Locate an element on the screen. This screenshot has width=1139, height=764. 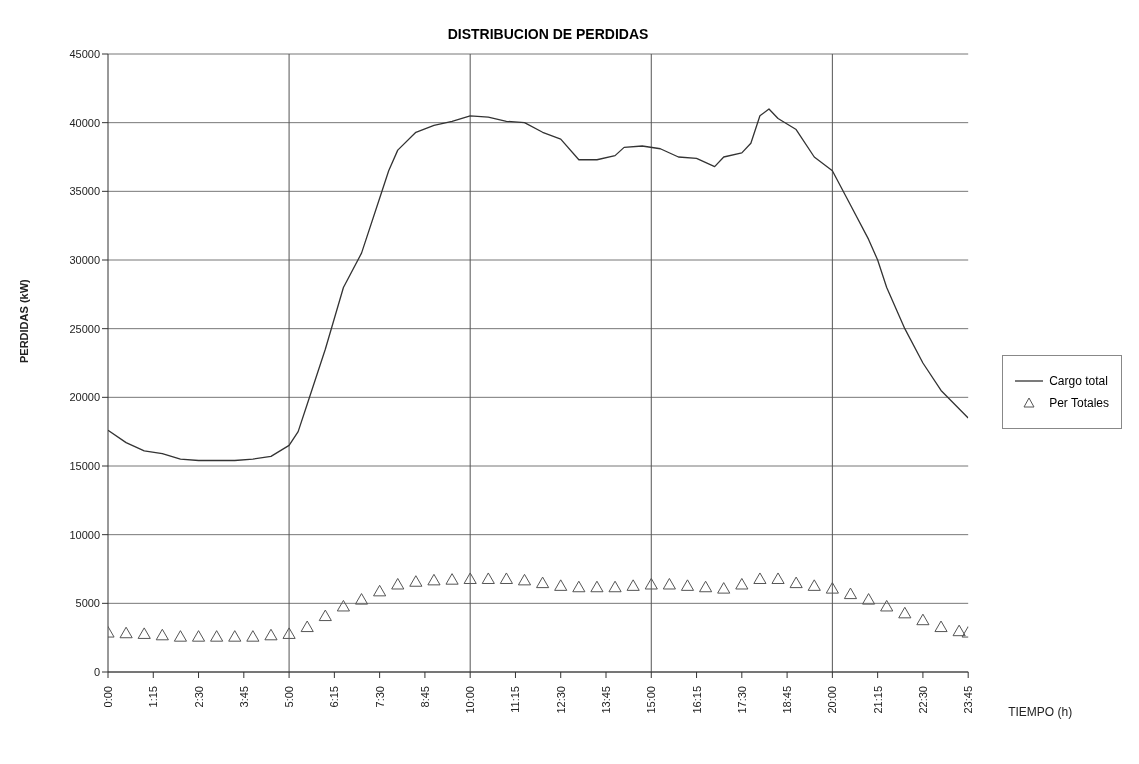
x-tick-label: 5:00 is located at coordinates (289, 697).